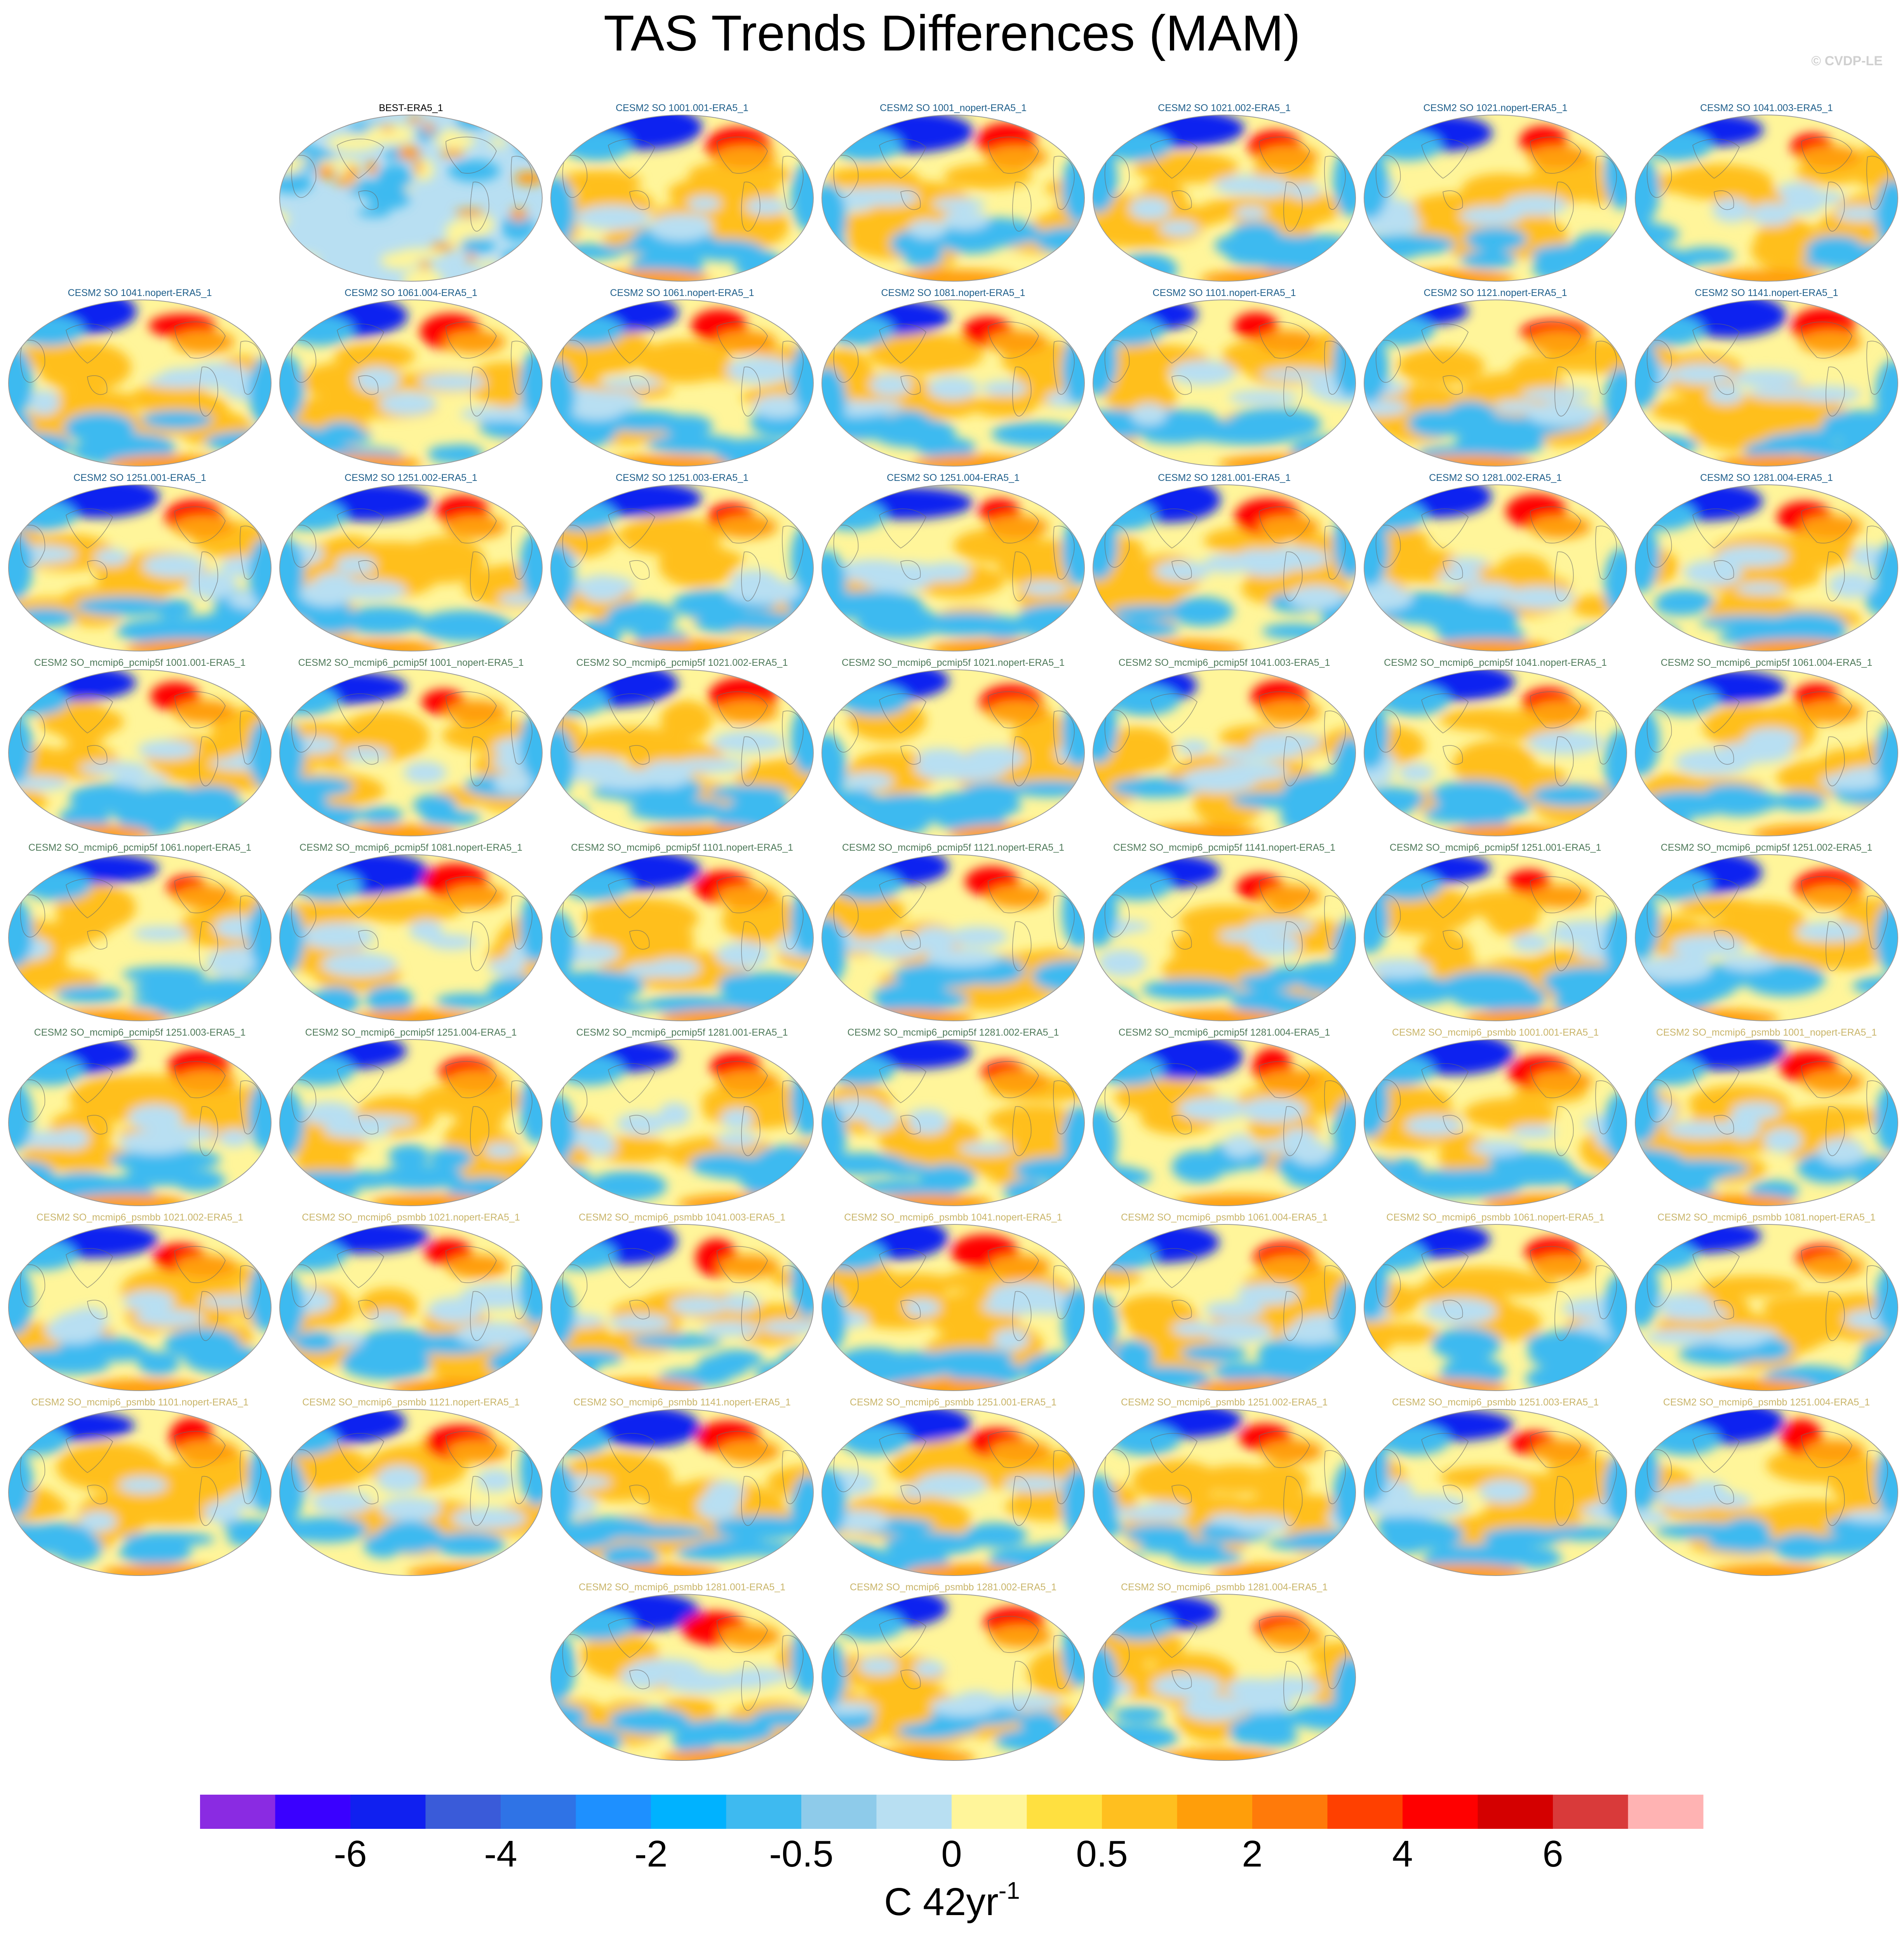 The width and height of the screenshot is (1904, 1938). I want to click on panel-title: CESM2 SO_mcmip6_pcmip5f 1251.004-ERA5_1, so click(411, 1032).